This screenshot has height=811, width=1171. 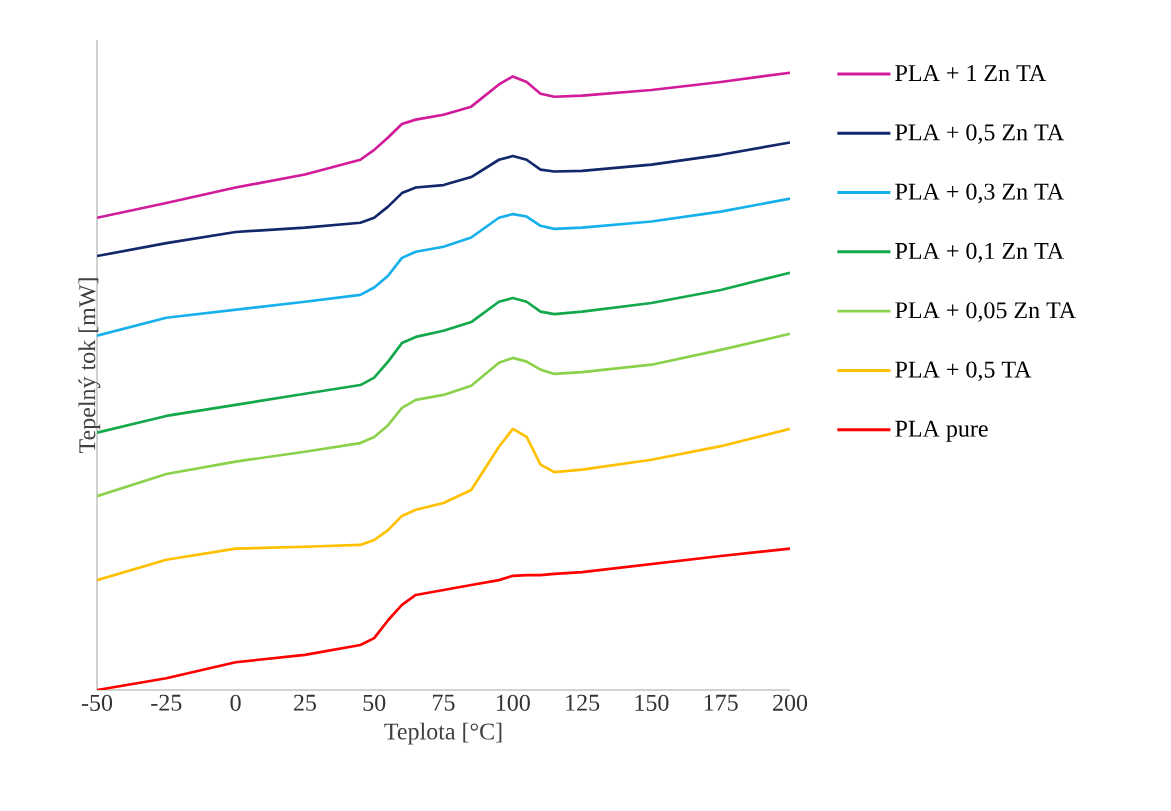 I want to click on x-tick-label: -25, so click(x=166, y=702).